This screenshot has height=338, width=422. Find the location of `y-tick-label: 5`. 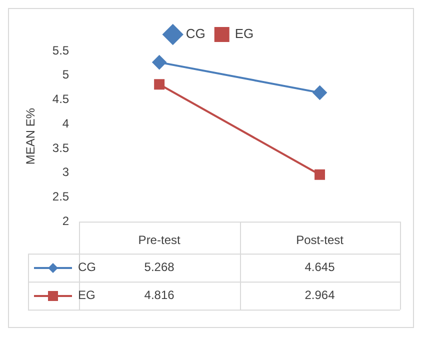

y-tick-label: 5 is located at coordinates (66, 75).